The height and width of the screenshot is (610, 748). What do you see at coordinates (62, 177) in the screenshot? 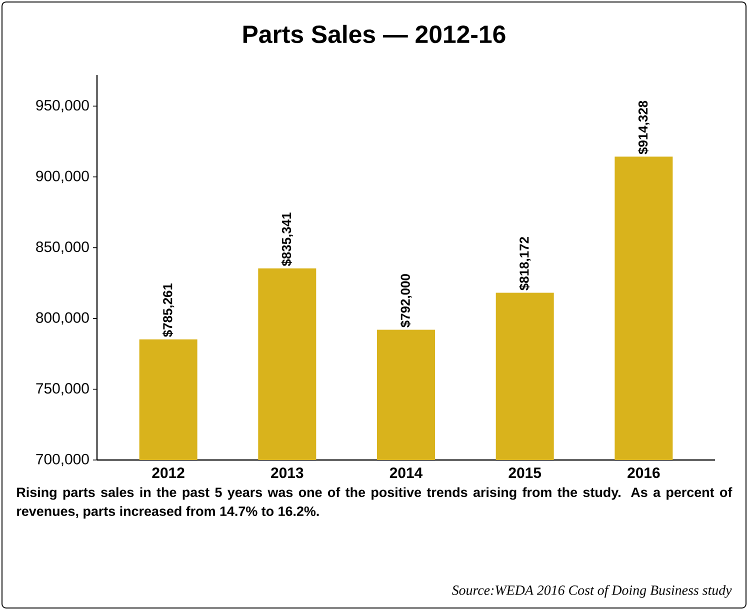
I see `y-tick-label: 900,000` at bounding box center [62, 177].